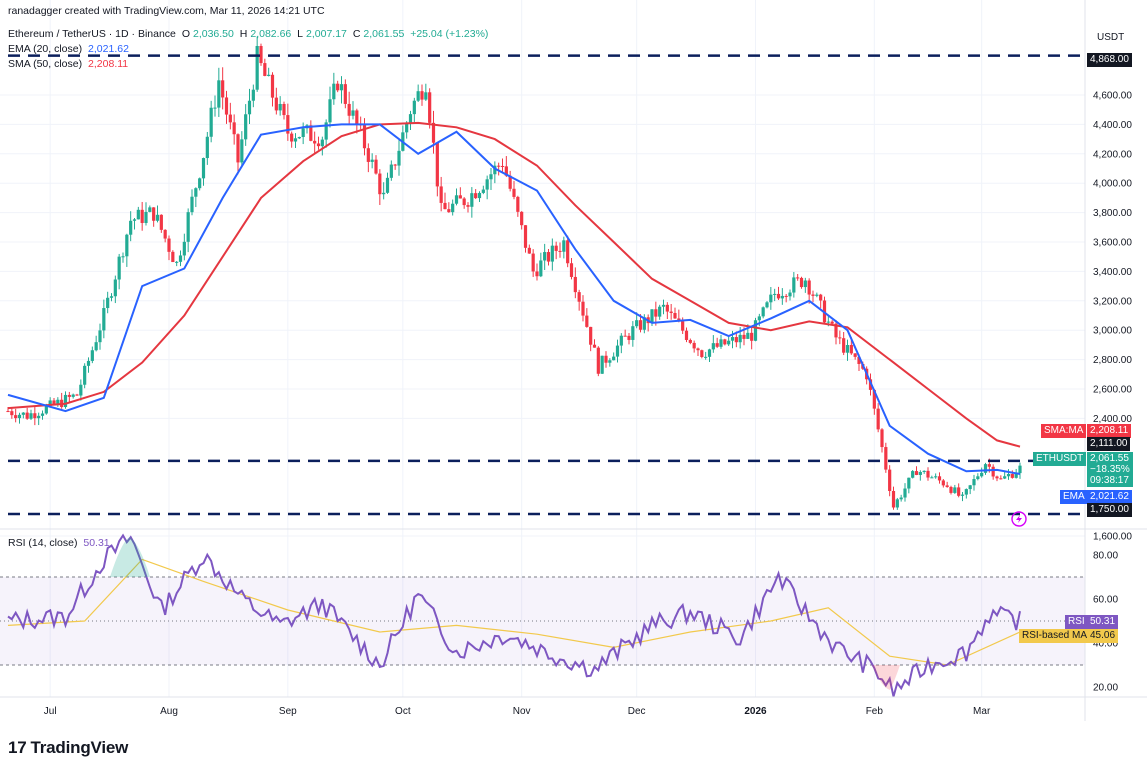 This screenshot has width=1147, height=772. Describe the element at coordinates (637, 711) in the screenshot. I see `time-tick-label: Dec` at that location.